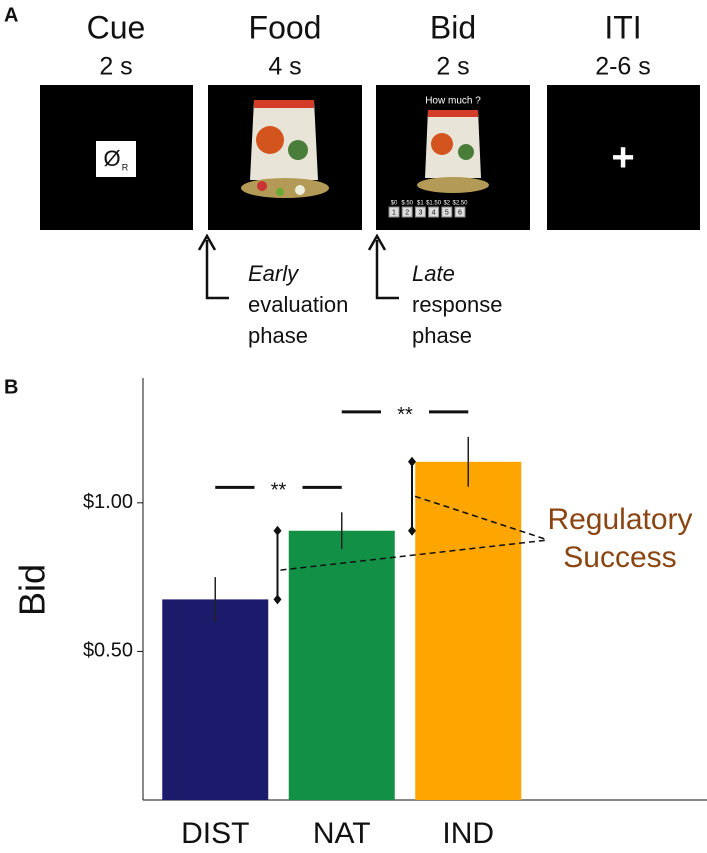 The image size is (707, 853). What do you see at coordinates (460, 204) in the screenshot?
I see `bid-price: $2.50` at bounding box center [460, 204].